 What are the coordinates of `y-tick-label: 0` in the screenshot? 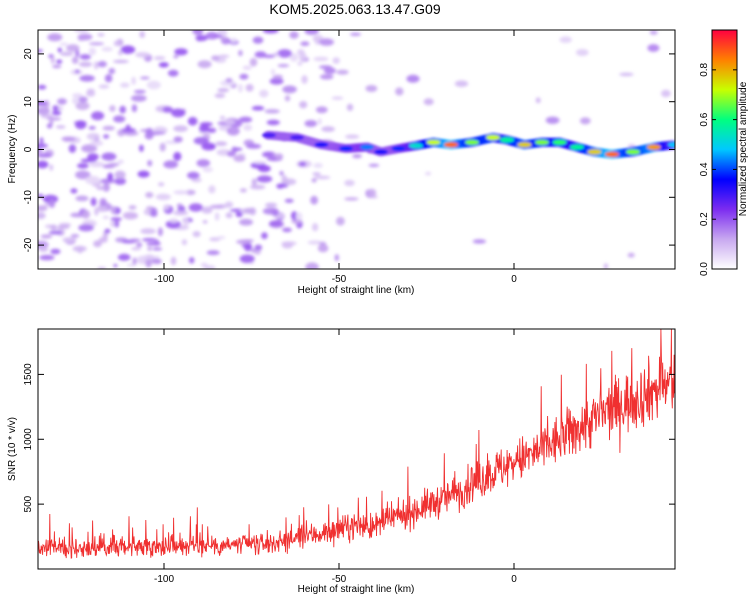 It's located at (28, 149).